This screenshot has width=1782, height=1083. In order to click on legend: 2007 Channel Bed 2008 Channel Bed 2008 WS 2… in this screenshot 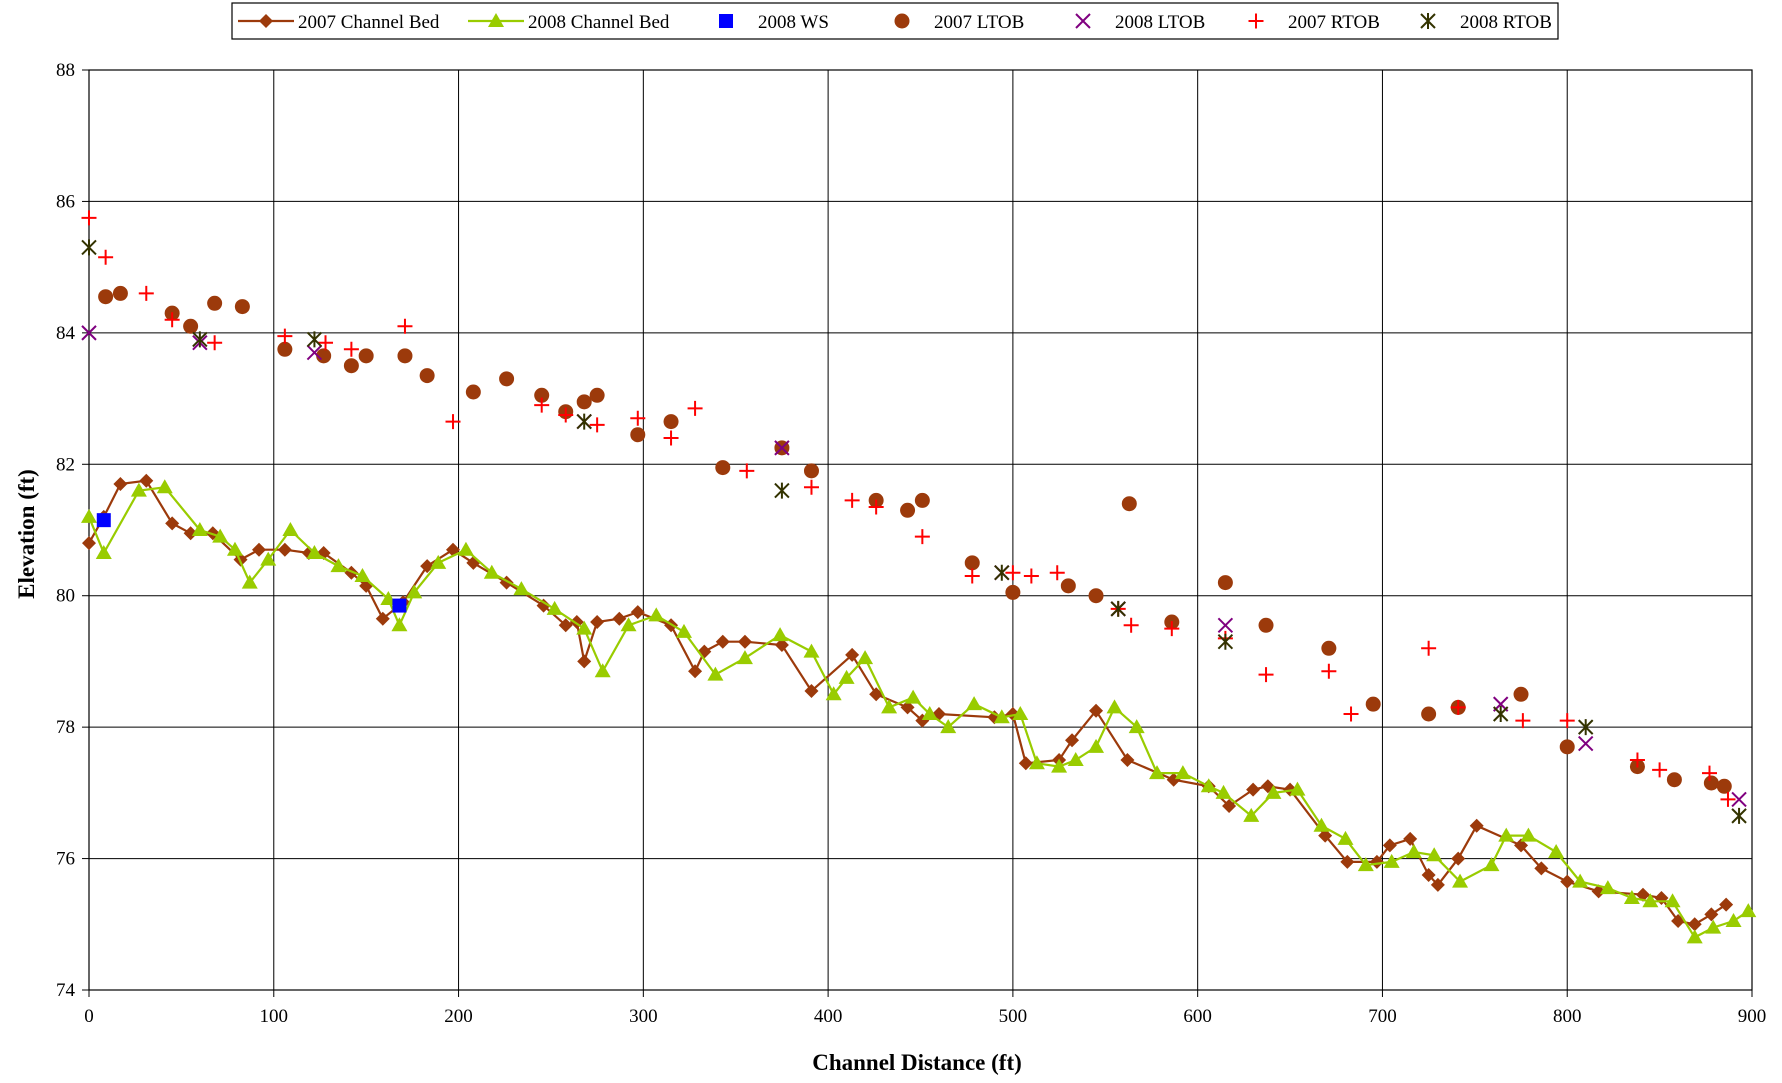, I will do `click(895, 21)`.